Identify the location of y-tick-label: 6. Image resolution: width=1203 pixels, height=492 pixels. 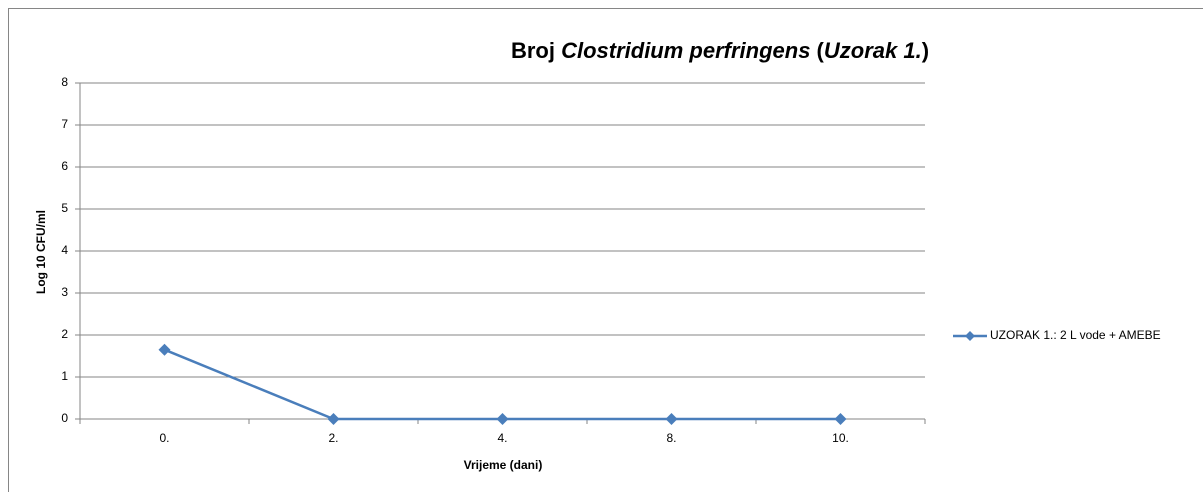
(64, 166).